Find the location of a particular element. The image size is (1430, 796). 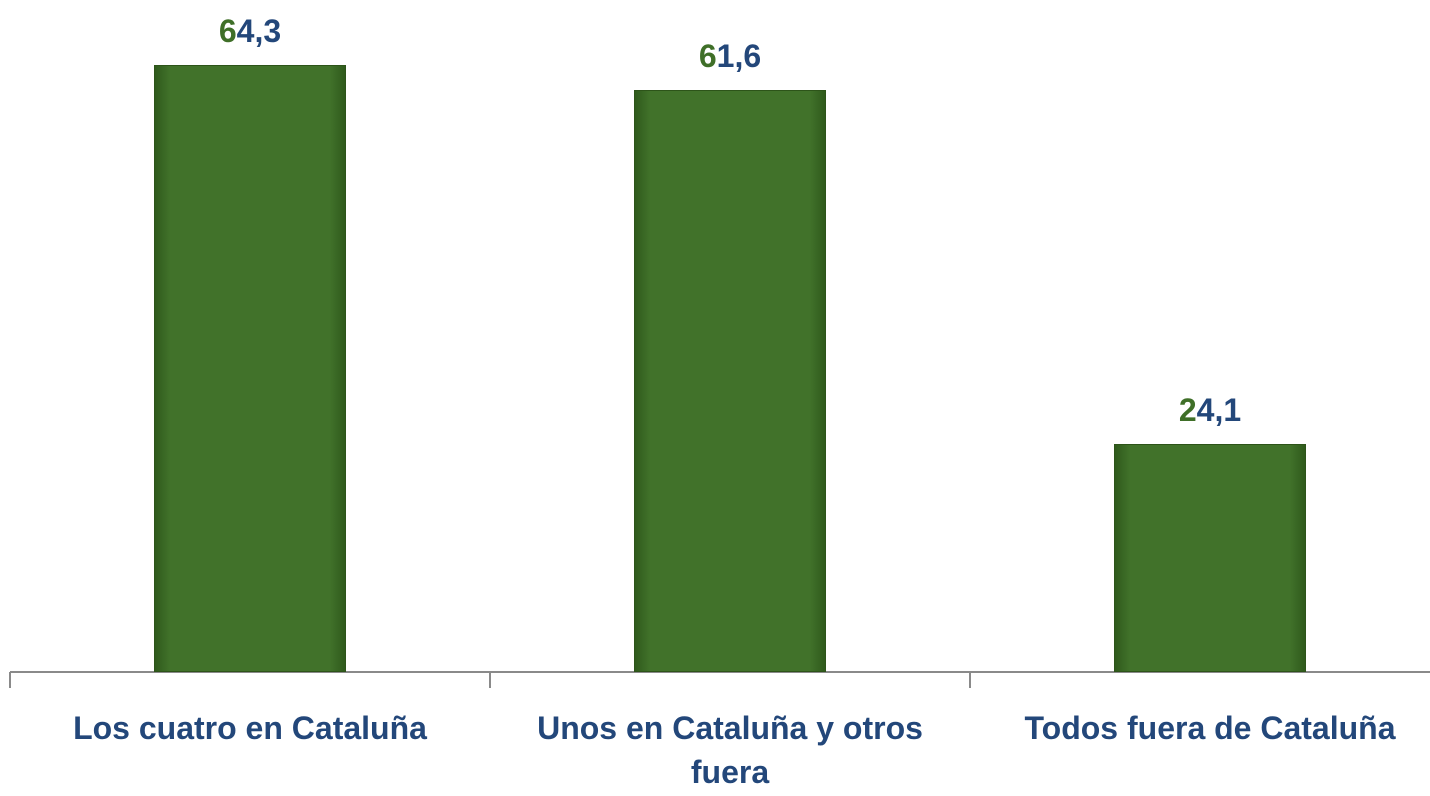

value-label: 64,3 is located at coordinates (250, 31).